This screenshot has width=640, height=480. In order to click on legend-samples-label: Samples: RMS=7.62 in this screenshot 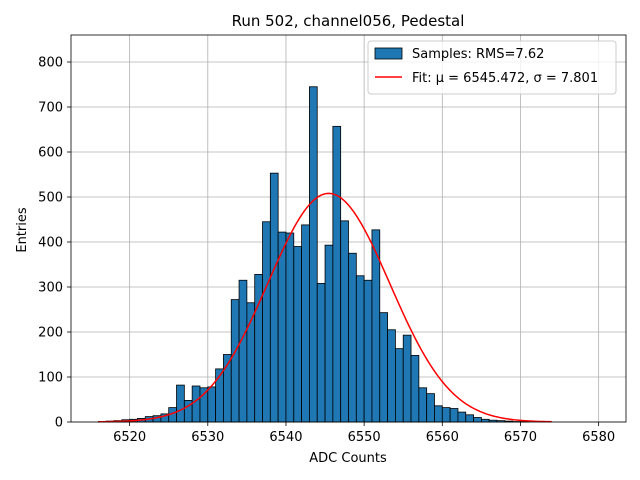, I will do `click(478, 54)`.